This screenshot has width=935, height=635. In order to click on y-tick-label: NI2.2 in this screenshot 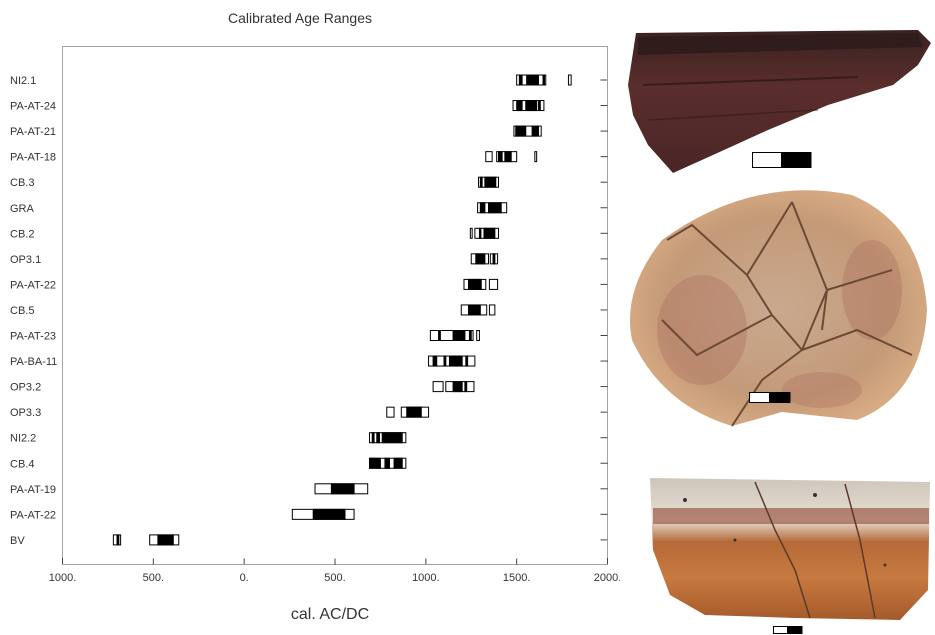, I will do `click(23, 439)`.